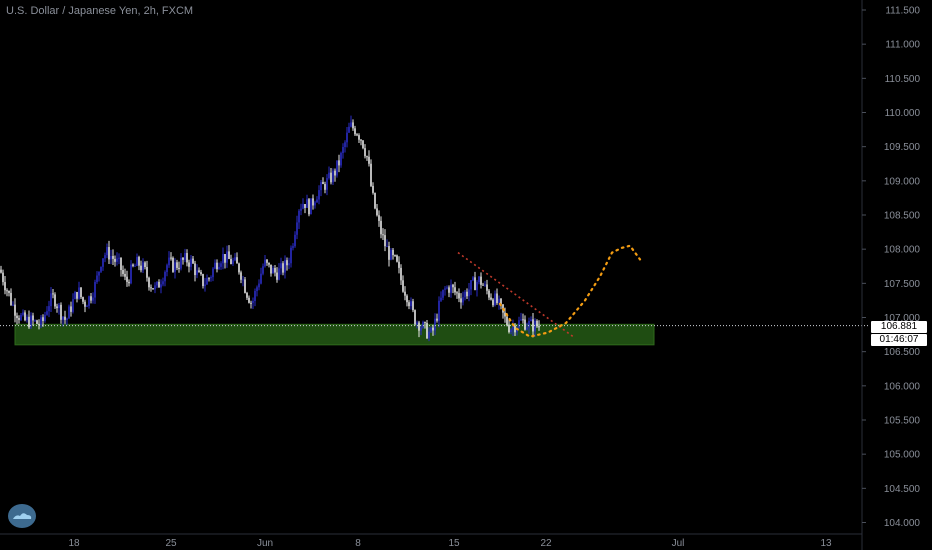  What do you see at coordinates (826, 543) in the screenshot?
I see `x-tick-label: 13` at bounding box center [826, 543].